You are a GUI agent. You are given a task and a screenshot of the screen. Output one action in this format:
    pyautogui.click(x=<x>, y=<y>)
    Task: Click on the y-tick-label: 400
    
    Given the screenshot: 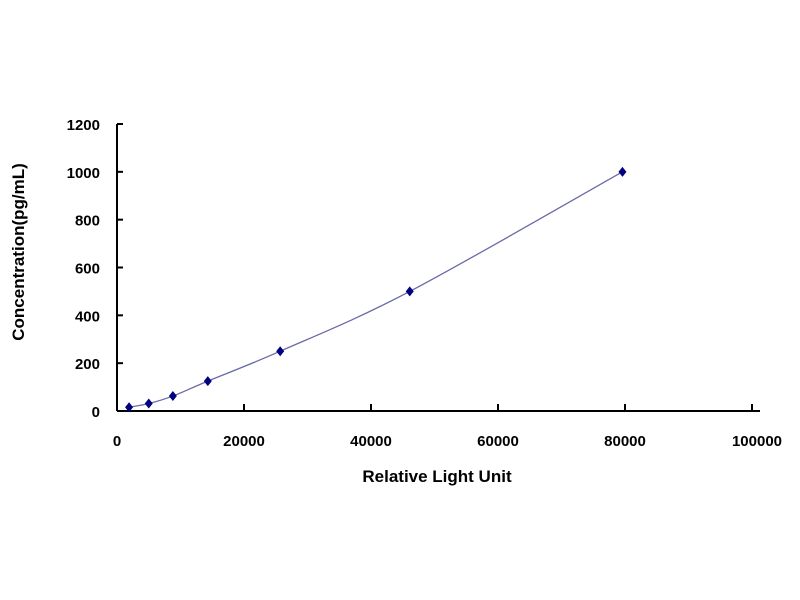 What is the action you would take?
    pyautogui.click(x=87, y=316)
    